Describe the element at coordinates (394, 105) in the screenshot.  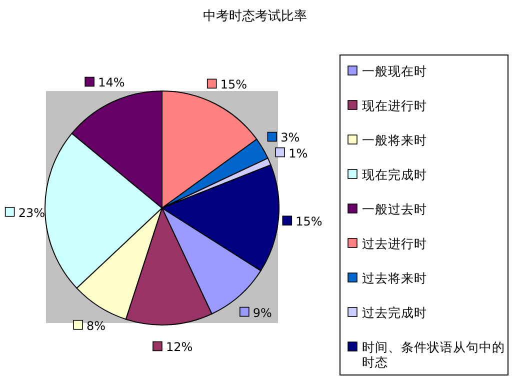
I see `legend-label: 现在进行时` at that location.